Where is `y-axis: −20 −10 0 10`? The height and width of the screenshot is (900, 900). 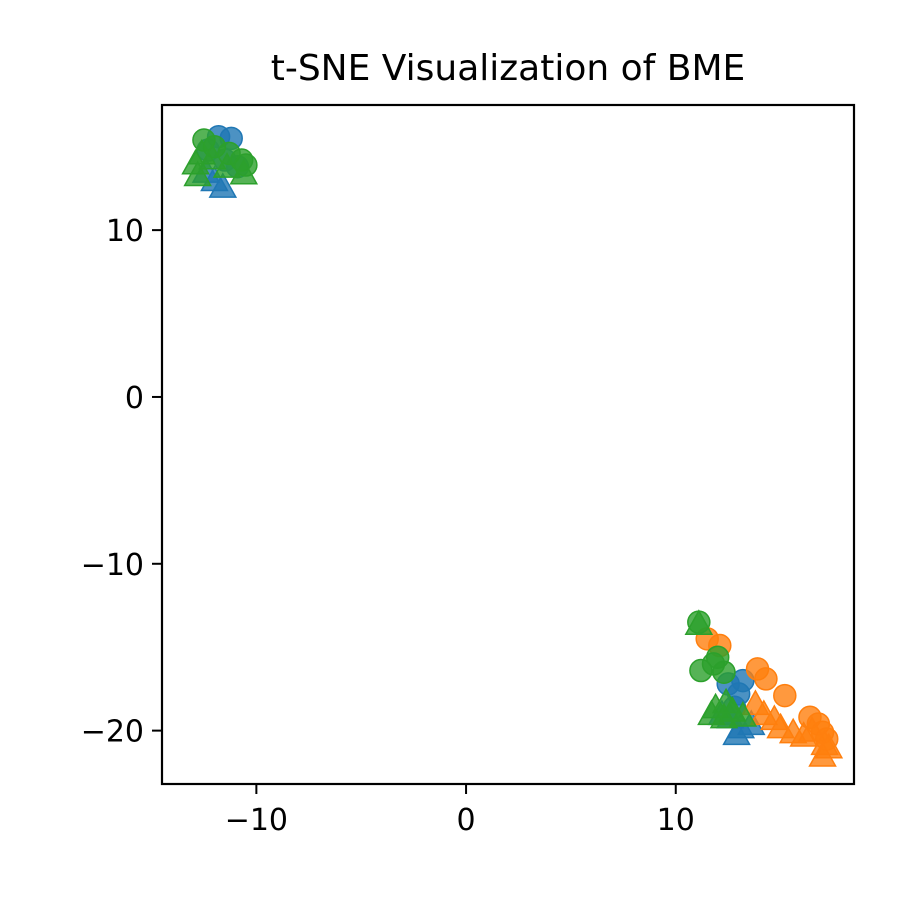 y-axis: −20 −10 0 10 is located at coordinates (121, 482).